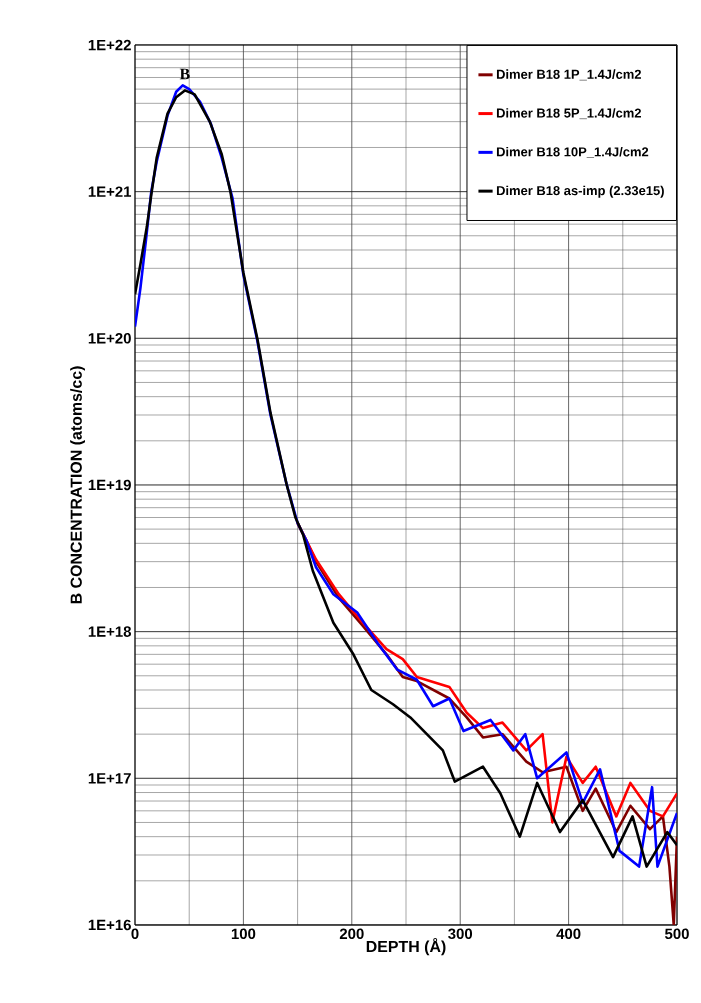 This screenshot has height=1003, width=701. I want to click on x-tick-label: 400, so click(568, 934).